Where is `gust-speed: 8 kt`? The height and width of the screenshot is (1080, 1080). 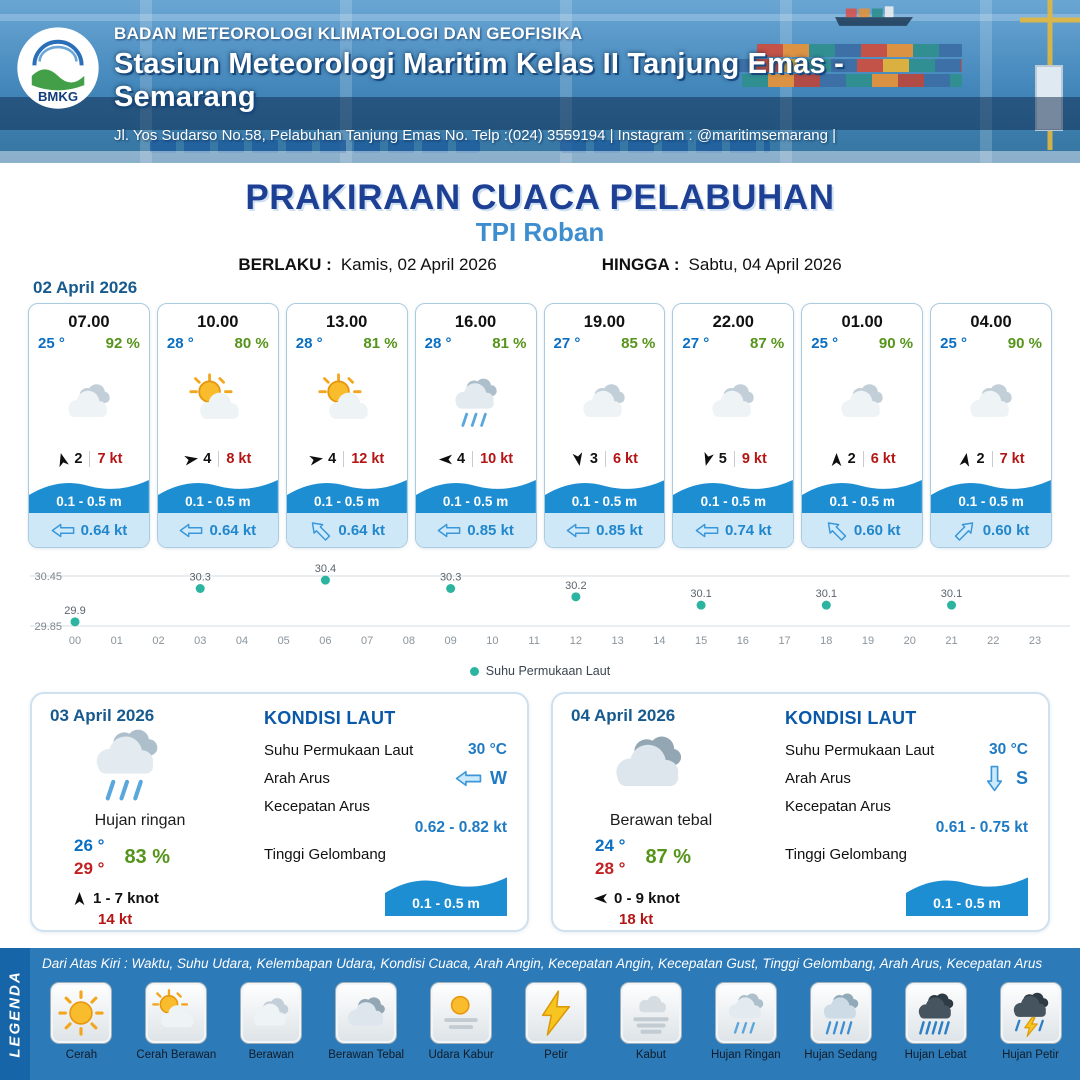 gust-speed: 8 kt is located at coordinates (239, 459).